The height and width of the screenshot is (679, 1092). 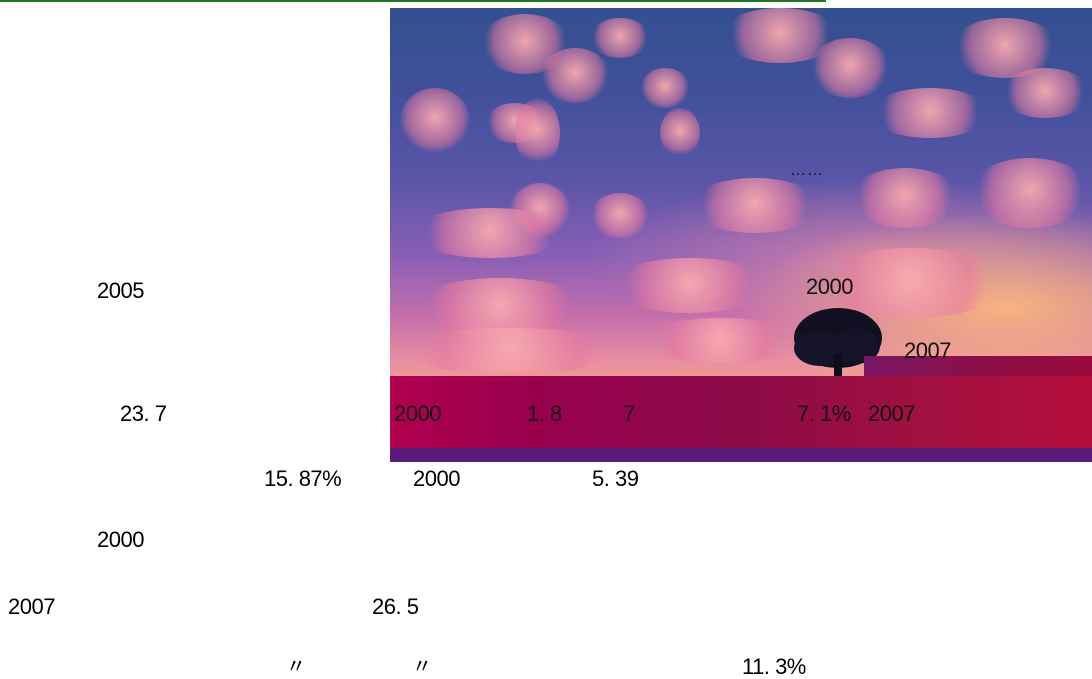 What do you see at coordinates (413, 1) in the screenshot?
I see `top-divider` at bounding box center [413, 1].